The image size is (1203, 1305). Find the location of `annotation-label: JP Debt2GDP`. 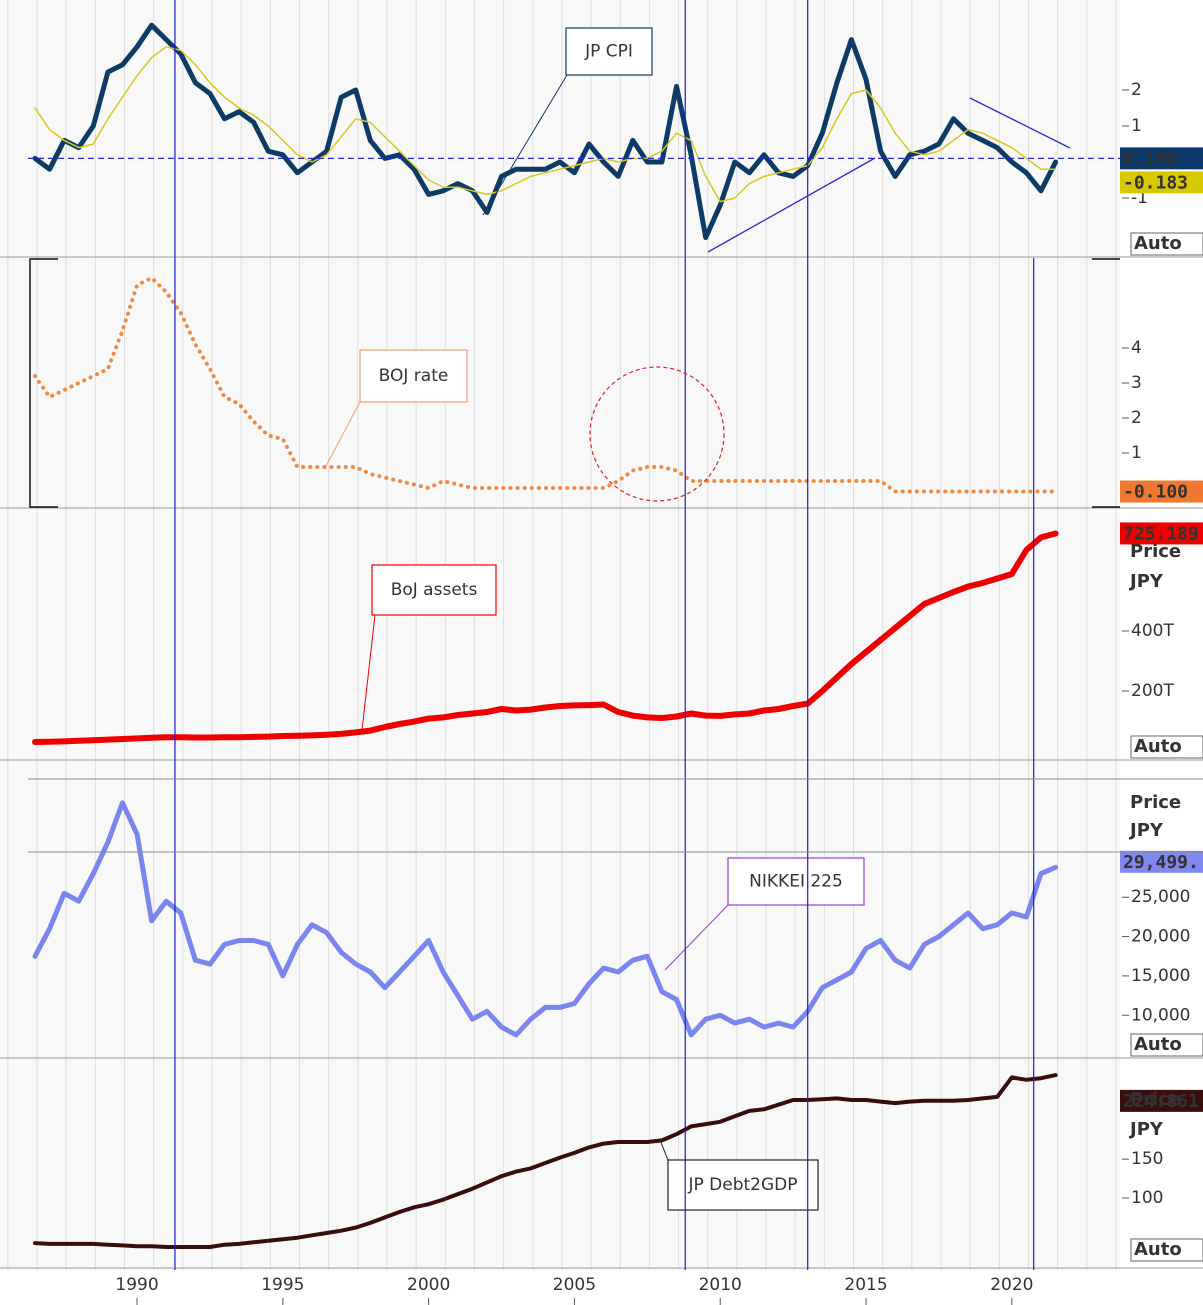

annotation-label: JP Debt2GDP is located at coordinates (742, 1185).